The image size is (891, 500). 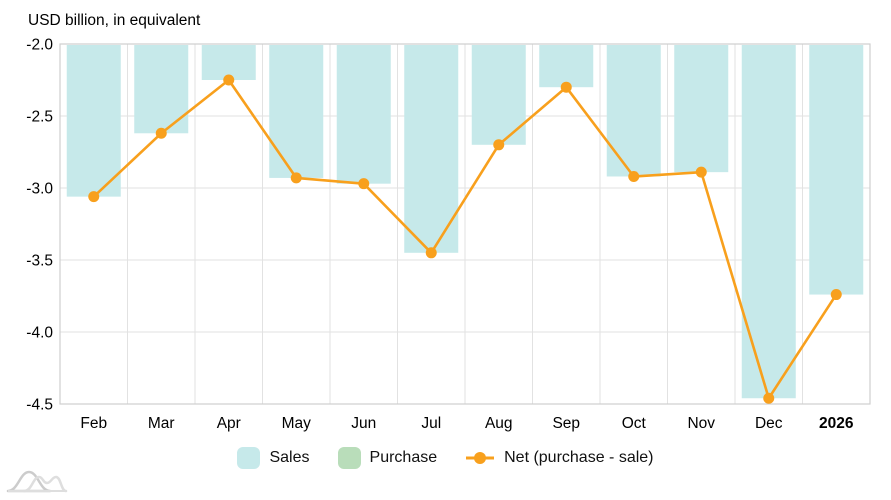 I want to click on x-axis-label: 2026, so click(x=836, y=423).